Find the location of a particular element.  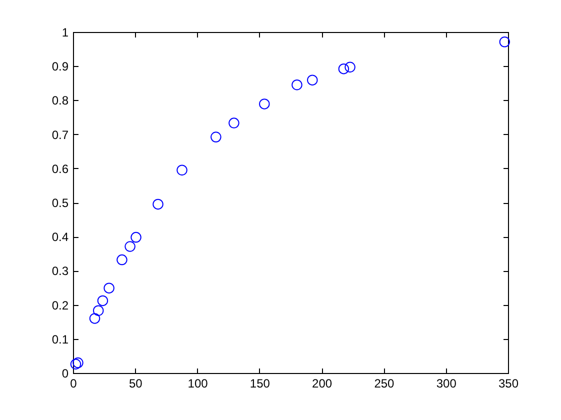

x-tick-label: 100 is located at coordinates (198, 383).